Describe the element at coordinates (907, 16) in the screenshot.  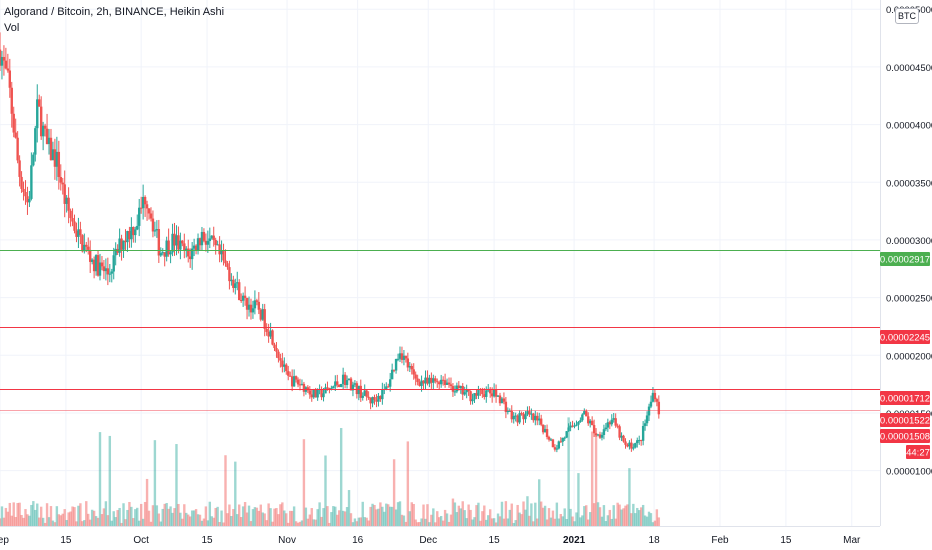
I see `currency-button: BTC` at that location.